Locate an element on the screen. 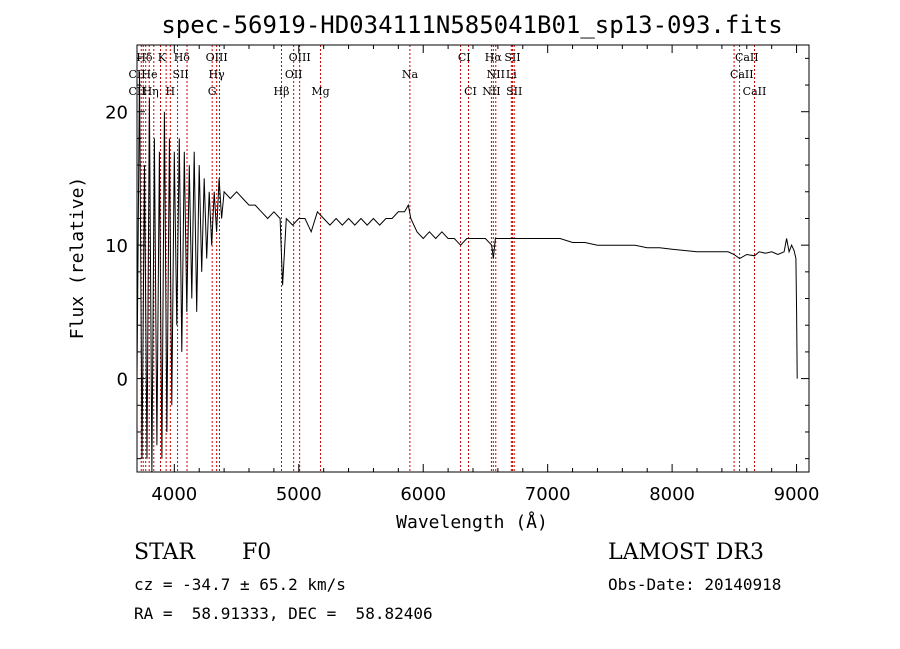 This screenshot has width=900, height=649. line-label: He is located at coordinates (149, 74).